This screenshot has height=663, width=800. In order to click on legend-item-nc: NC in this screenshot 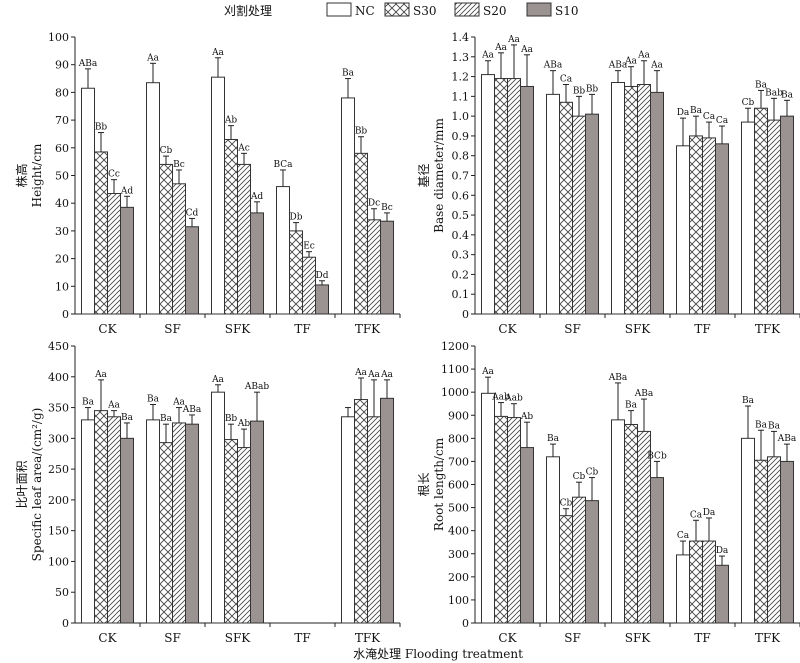, I will do `click(350, 10)`.